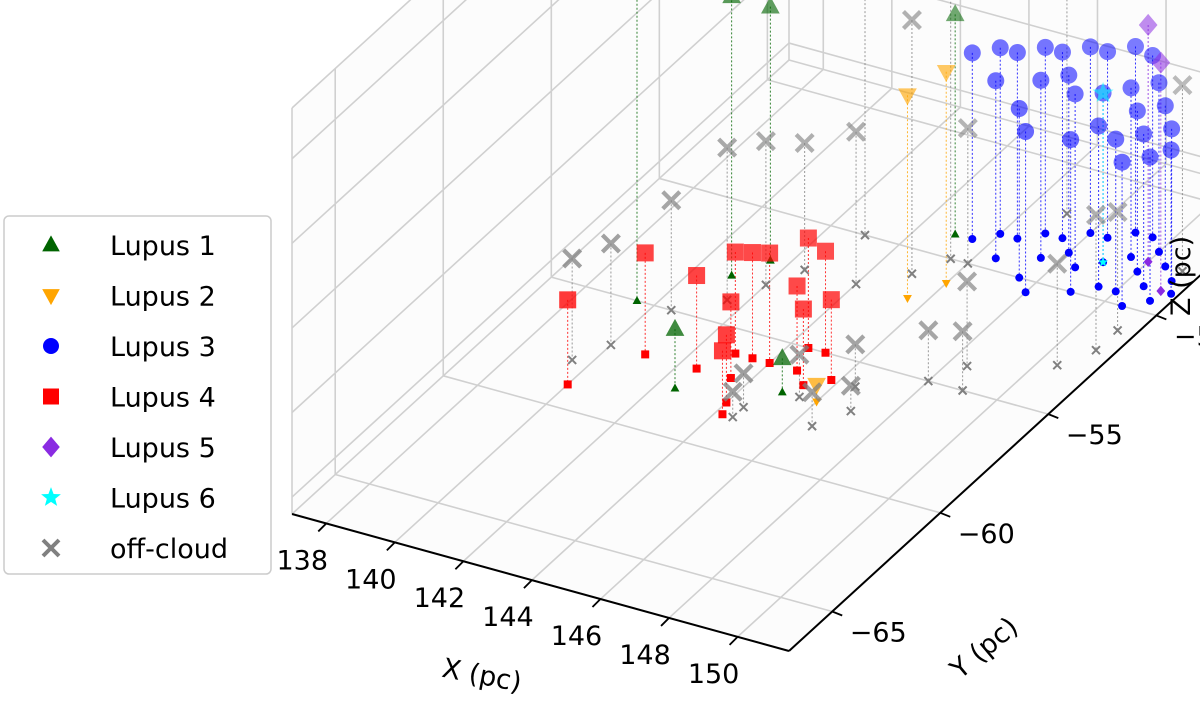 This screenshot has width=1200, height=711. What do you see at coordinates (984, 648) in the screenshot?
I see `y-axis-label: Y (pc)` at bounding box center [984, 648].